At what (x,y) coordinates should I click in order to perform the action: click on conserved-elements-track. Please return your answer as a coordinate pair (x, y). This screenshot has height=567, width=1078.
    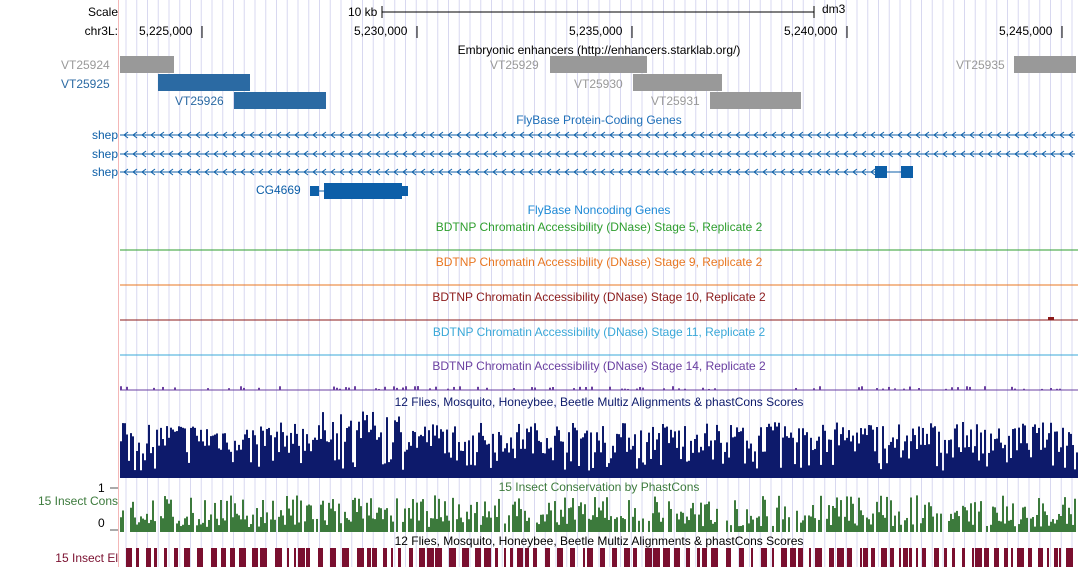
    Looking at the image, I should click on (599, 557).